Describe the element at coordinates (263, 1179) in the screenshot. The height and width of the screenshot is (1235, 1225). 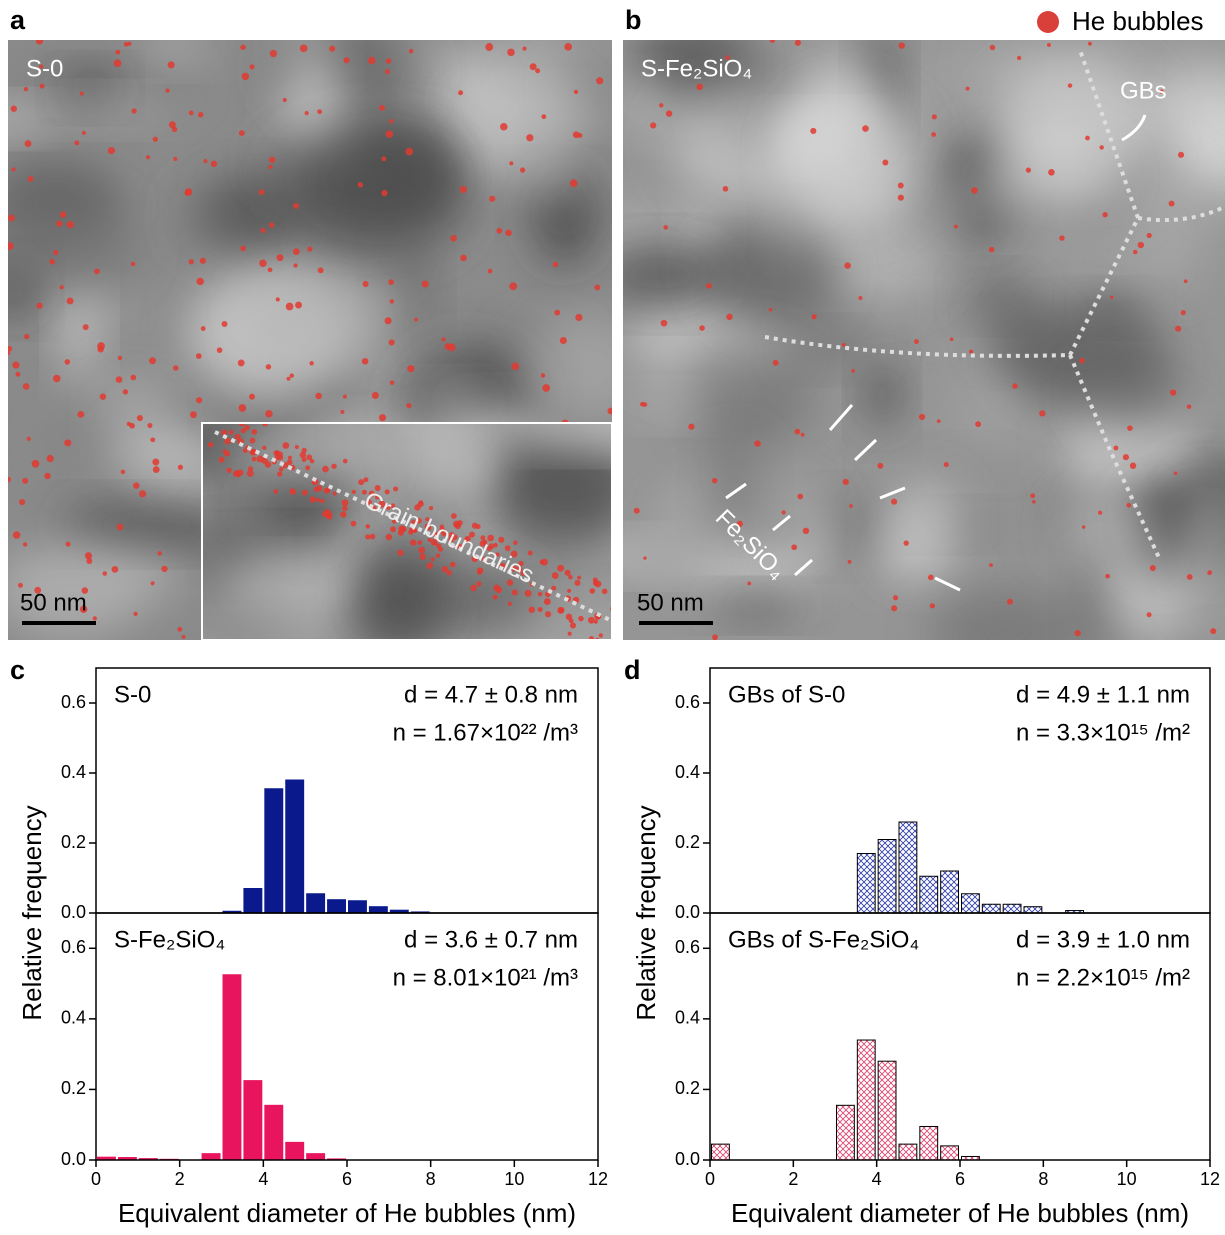
I see `x-tick-label: 4` at that location.